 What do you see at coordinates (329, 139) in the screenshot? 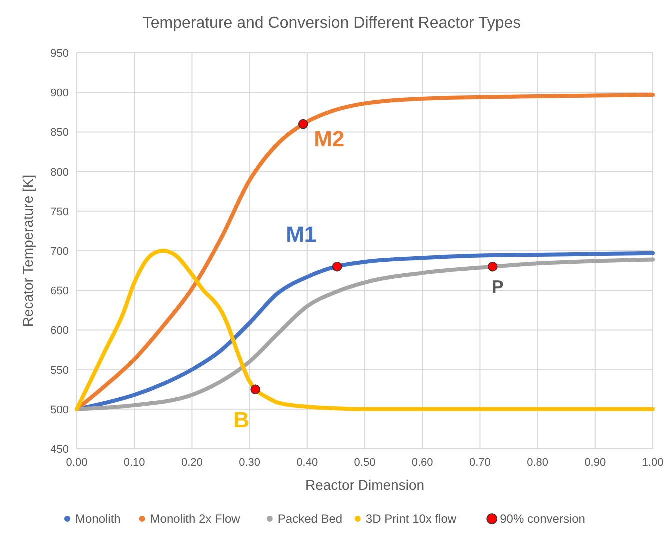
I see `annotation: M2` at bounding box center [329, 139].